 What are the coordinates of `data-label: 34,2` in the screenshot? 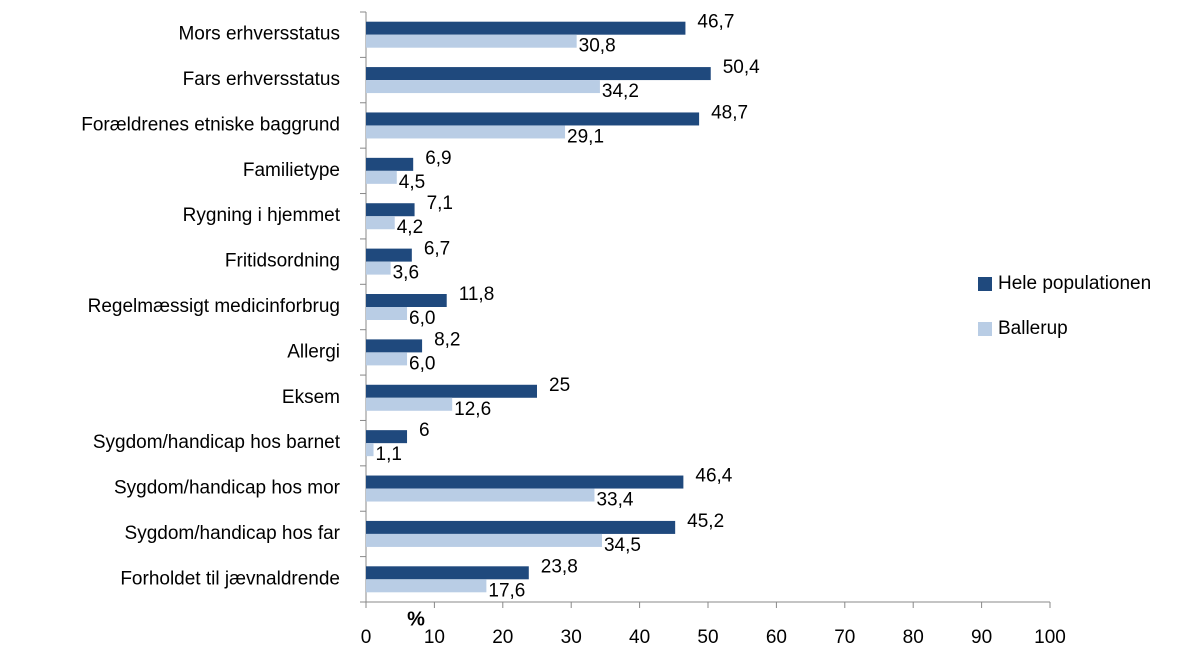 It's located at (620, 91).